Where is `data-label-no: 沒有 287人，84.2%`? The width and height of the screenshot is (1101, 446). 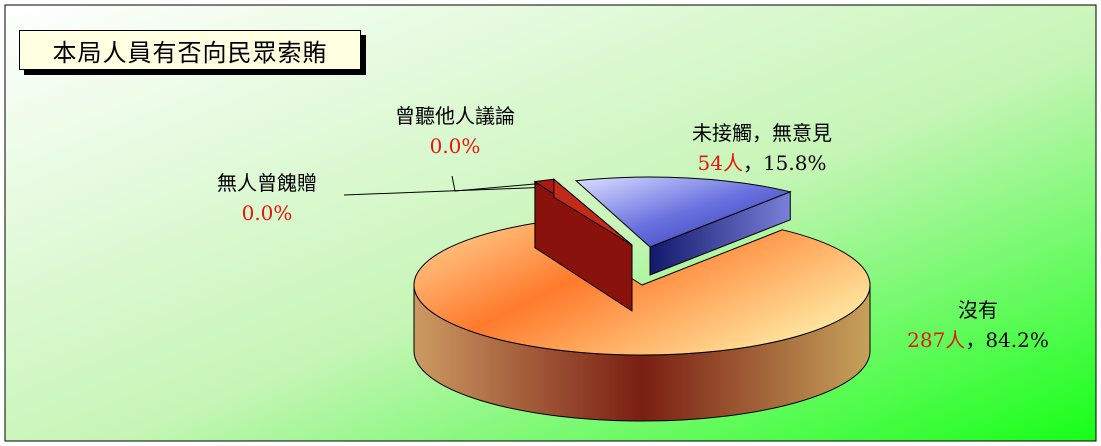
data-label-no: 沒有 287人，84.2% is located at coordinates (978, 325).